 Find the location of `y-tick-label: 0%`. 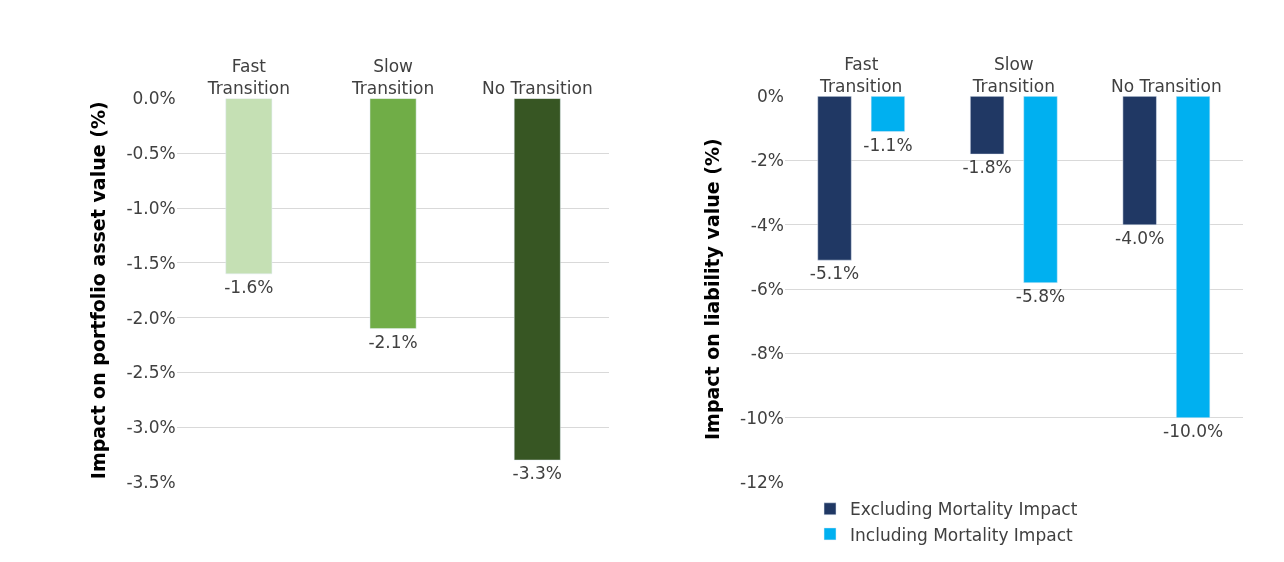

y-tick-label: 0% is located at coordinates (770, 96).